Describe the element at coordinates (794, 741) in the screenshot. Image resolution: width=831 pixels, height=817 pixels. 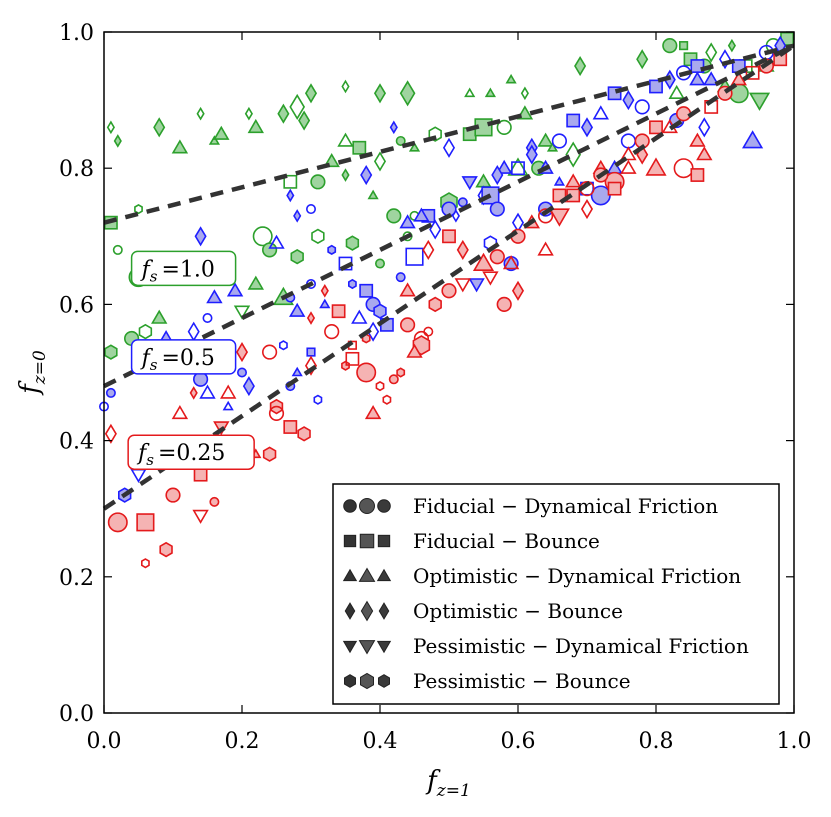
I see `x-tick-label: 1.0` at that location.